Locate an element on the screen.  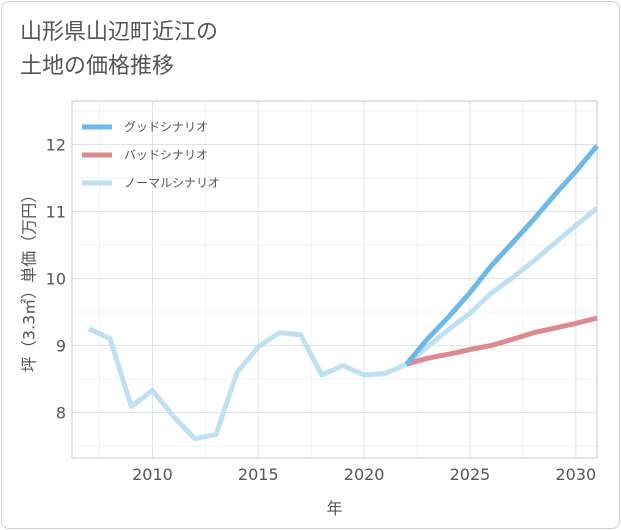
x-tick-label: 2020 is located at coordinates (364, 474).